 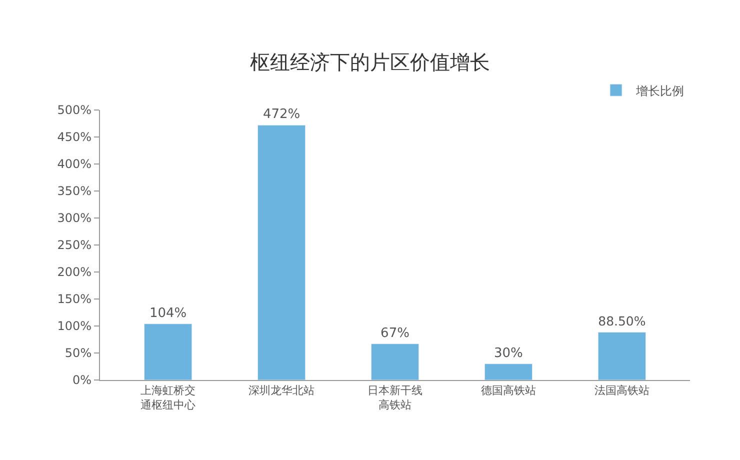 I want to click on y-tick-label: 400%, so click(x=74, y=164).